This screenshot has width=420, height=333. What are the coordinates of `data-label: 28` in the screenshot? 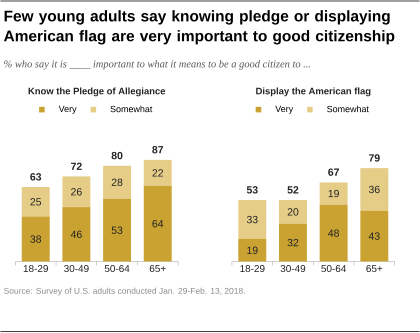 It's located at (117, 182).